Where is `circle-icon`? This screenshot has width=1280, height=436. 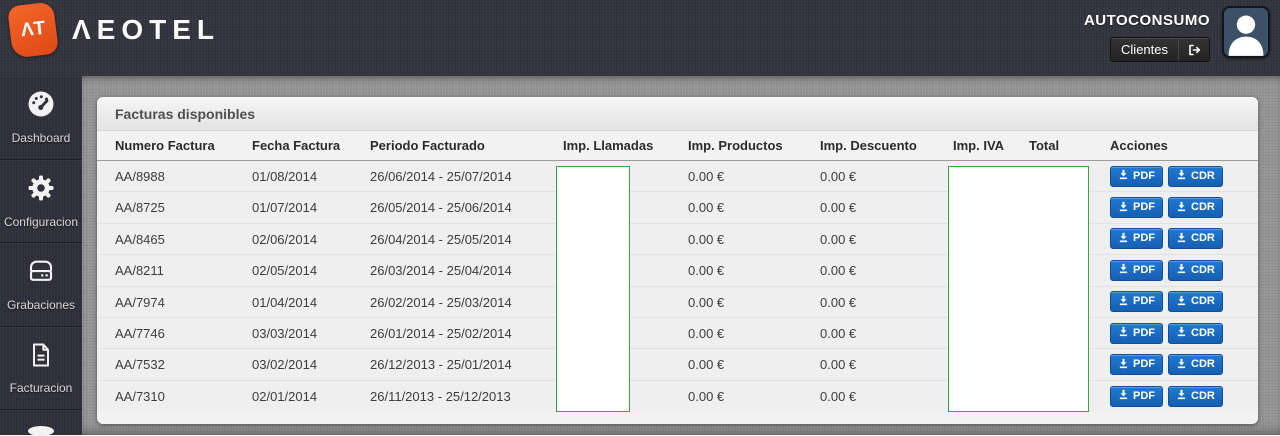 circle-icon is located at coordinates (41, 431).